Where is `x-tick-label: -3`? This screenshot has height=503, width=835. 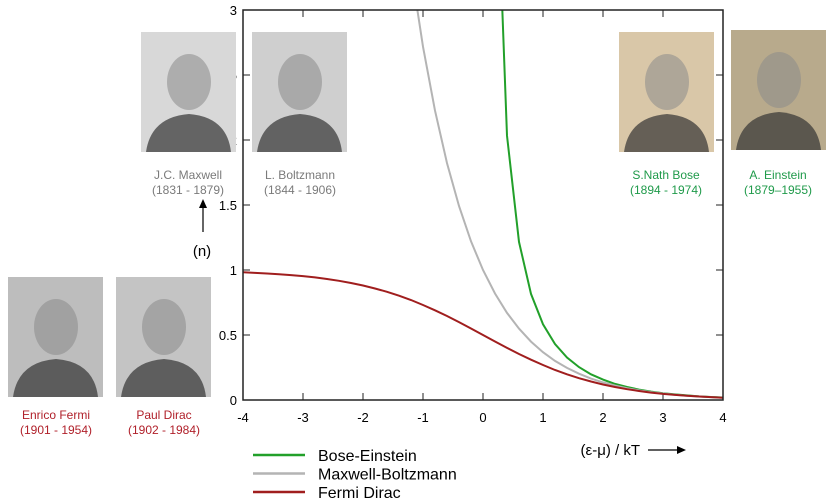 x-tick-label: -3 is located at coordinates (303, 417).